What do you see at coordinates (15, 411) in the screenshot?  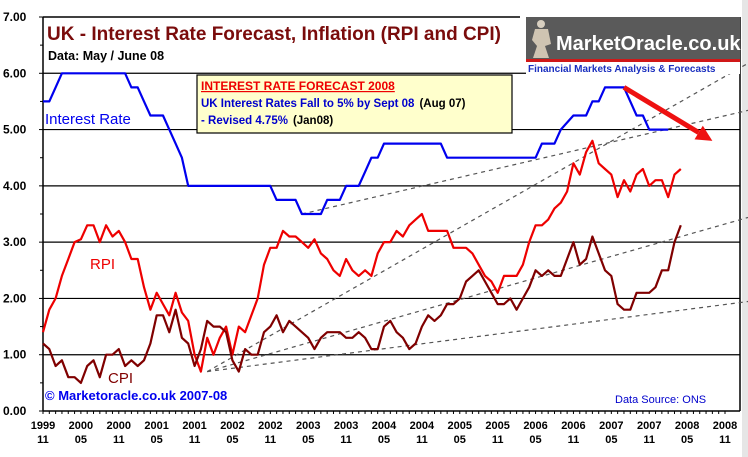 I see `y-tick-label: 0.00` at bounding box center [15, 411].